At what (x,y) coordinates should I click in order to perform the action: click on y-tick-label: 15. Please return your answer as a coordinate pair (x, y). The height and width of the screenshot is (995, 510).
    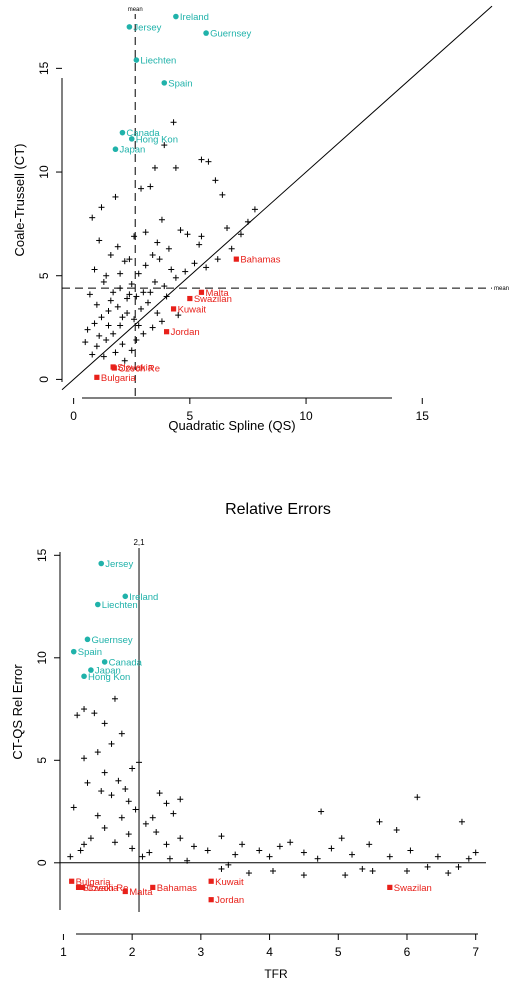
    Looking at the image, I should click on (42, 555).